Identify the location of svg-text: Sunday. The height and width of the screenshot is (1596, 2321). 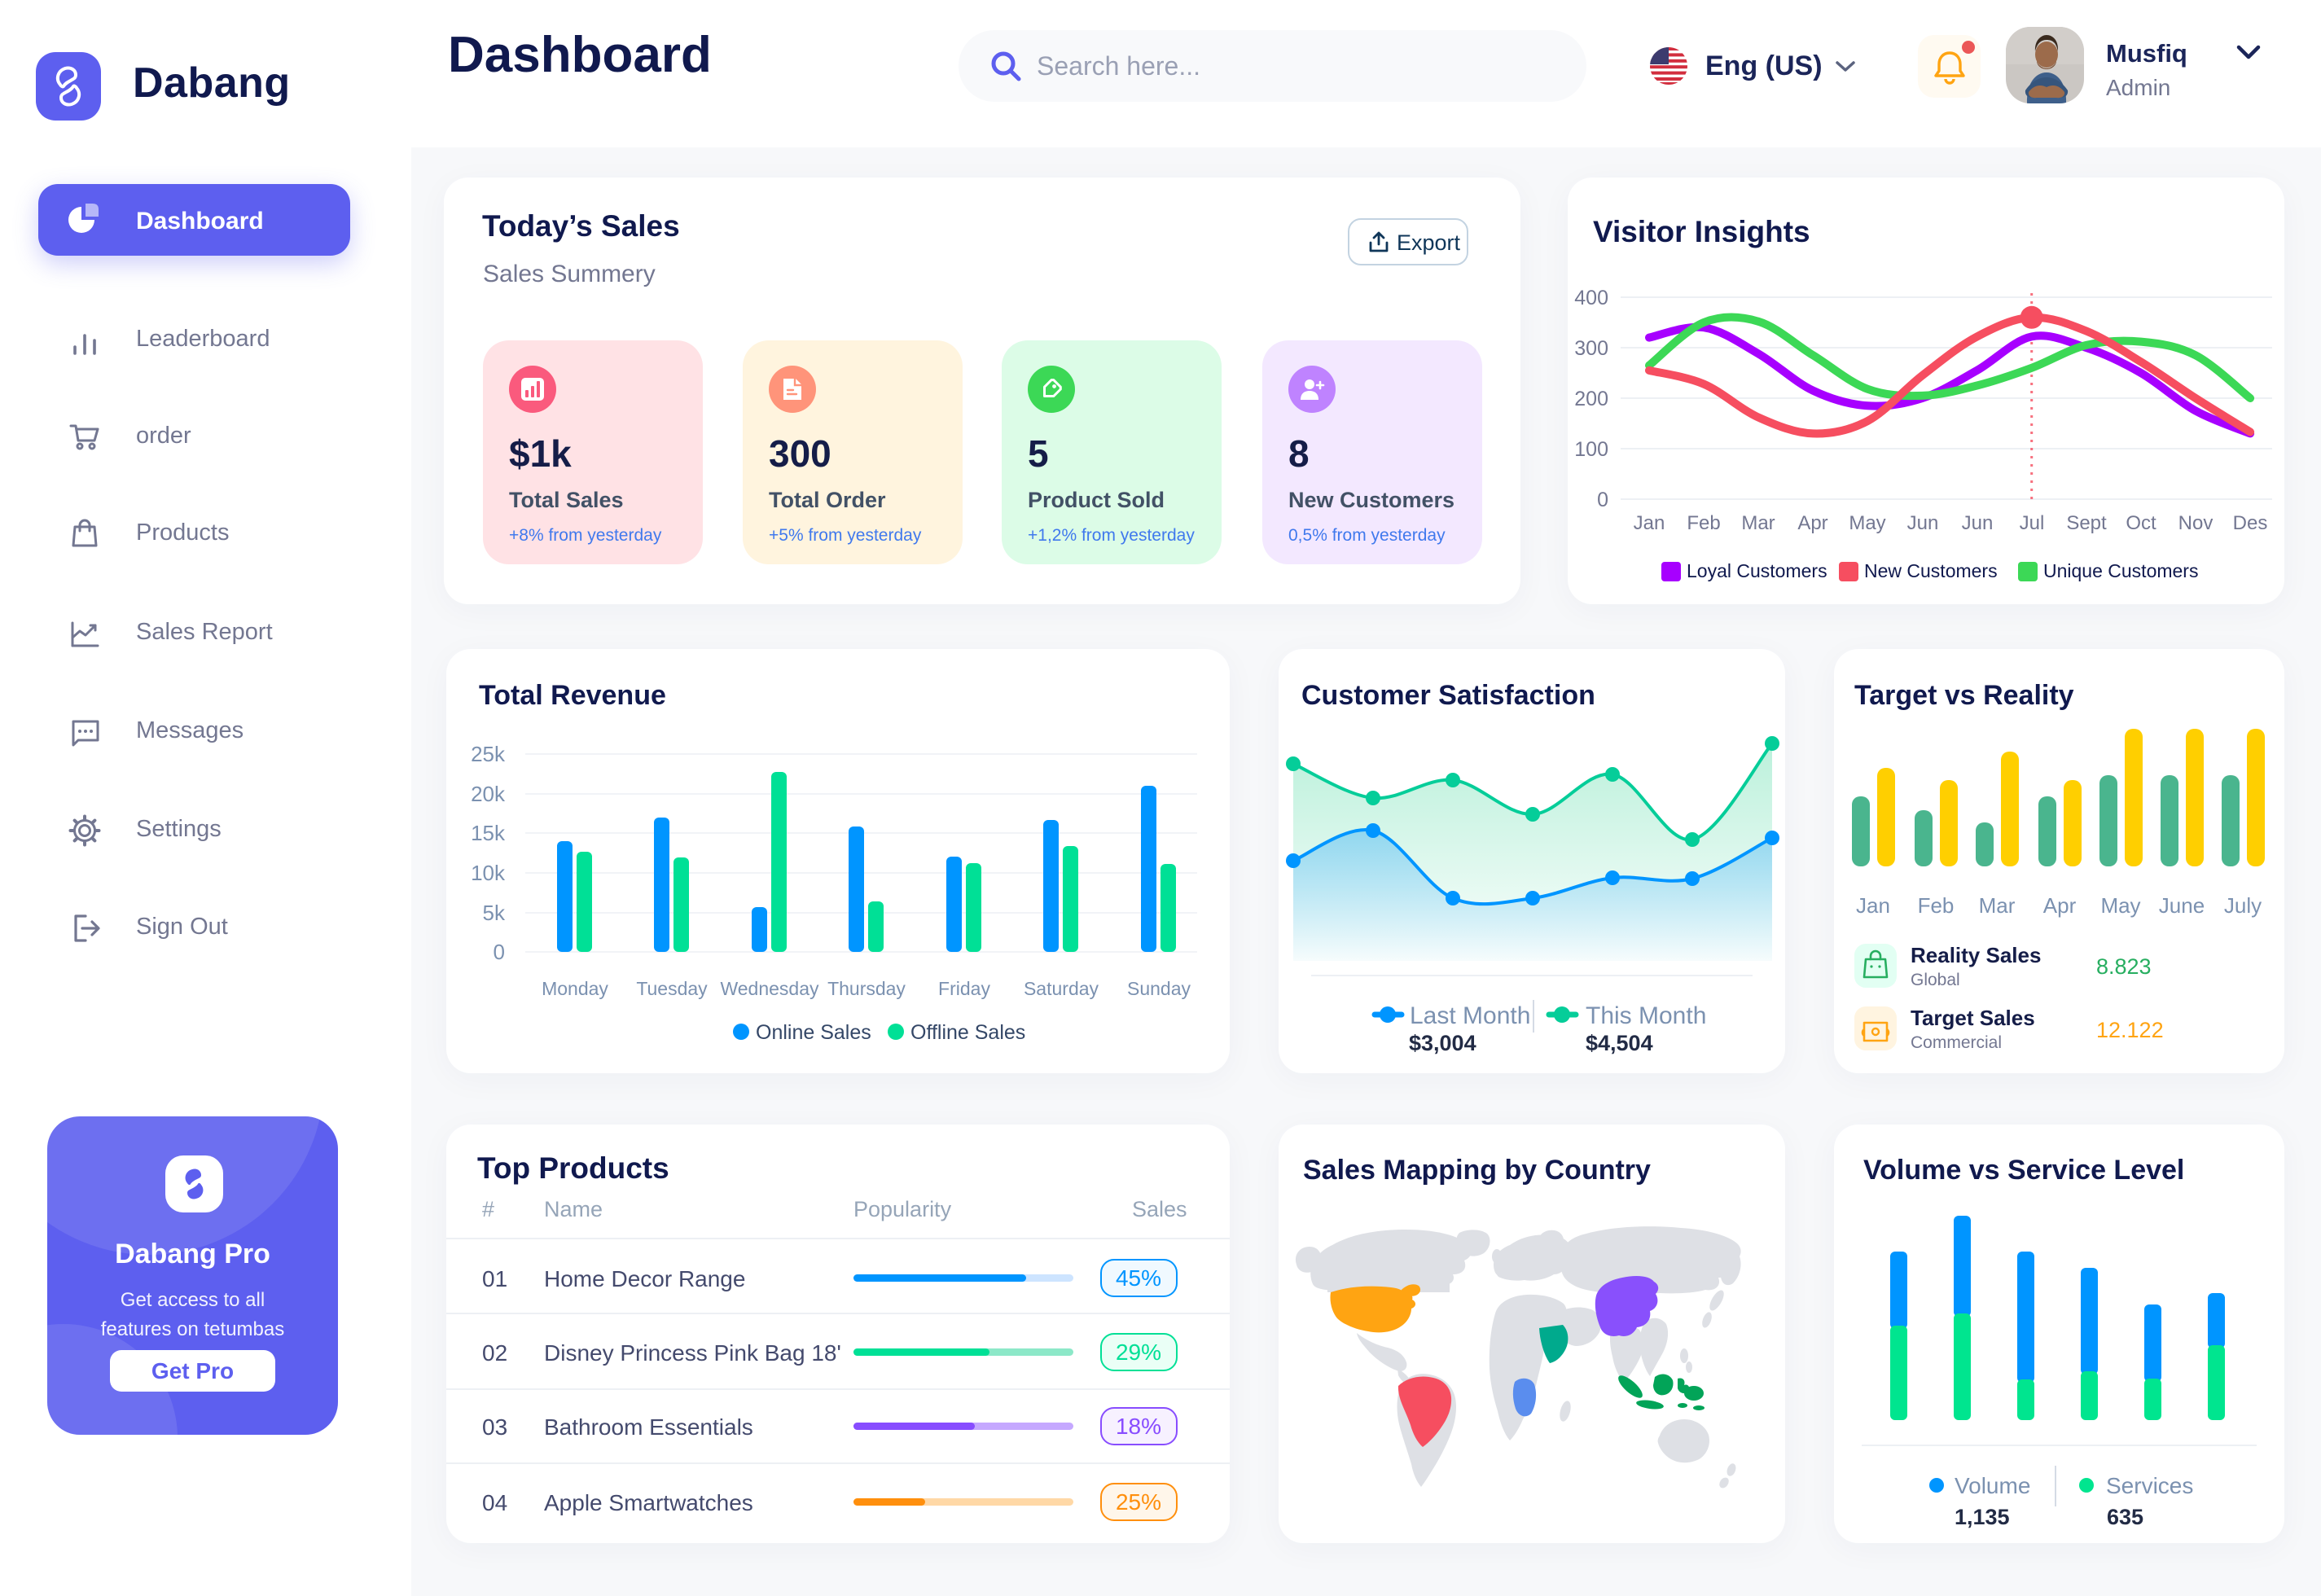
(1159, 989).